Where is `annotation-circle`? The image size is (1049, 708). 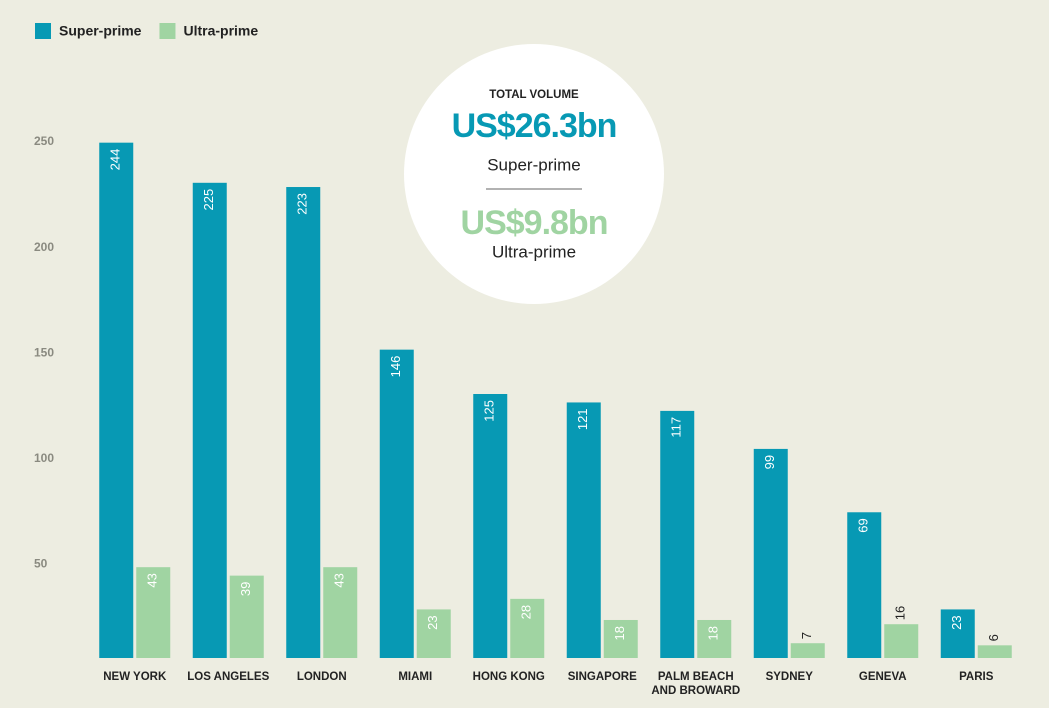 annotation-circle is located at coordinates (534, 174).